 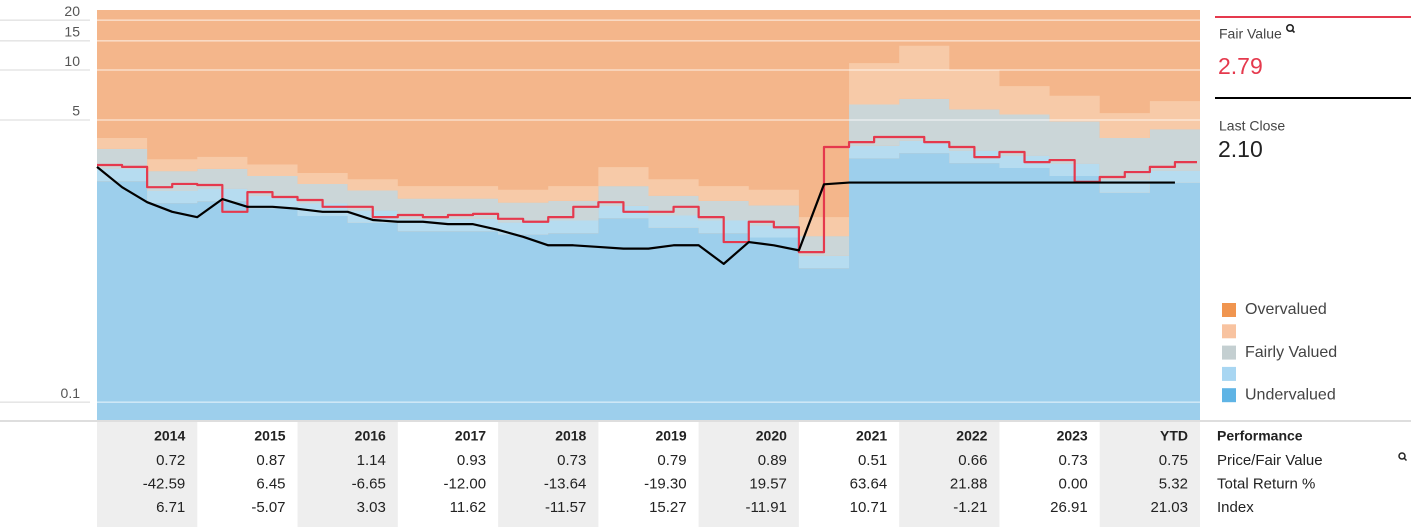 I want to click on y-tick-label: 0.1, so click(x=71, y=393).